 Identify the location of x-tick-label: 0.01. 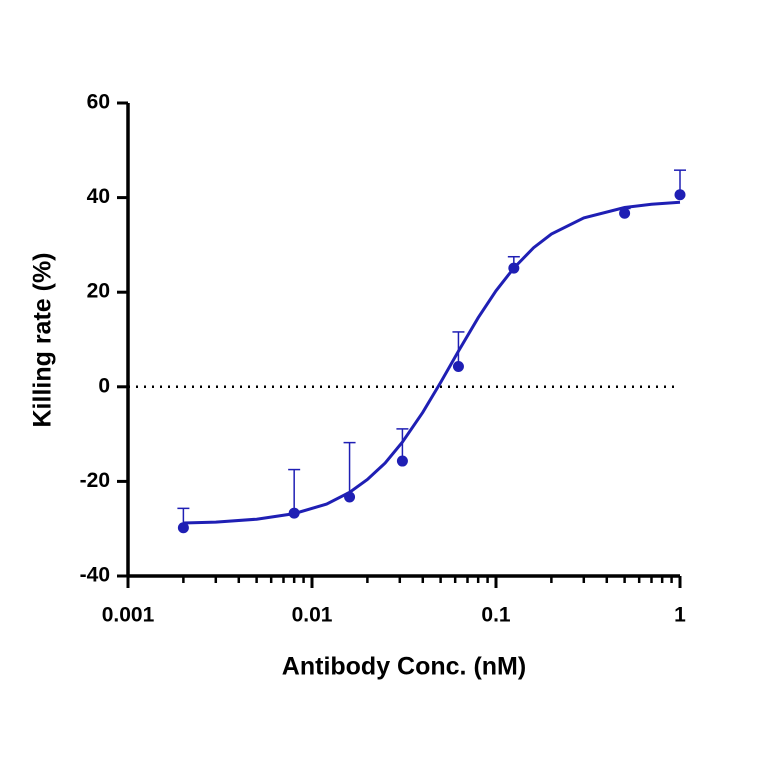
(312, 615).